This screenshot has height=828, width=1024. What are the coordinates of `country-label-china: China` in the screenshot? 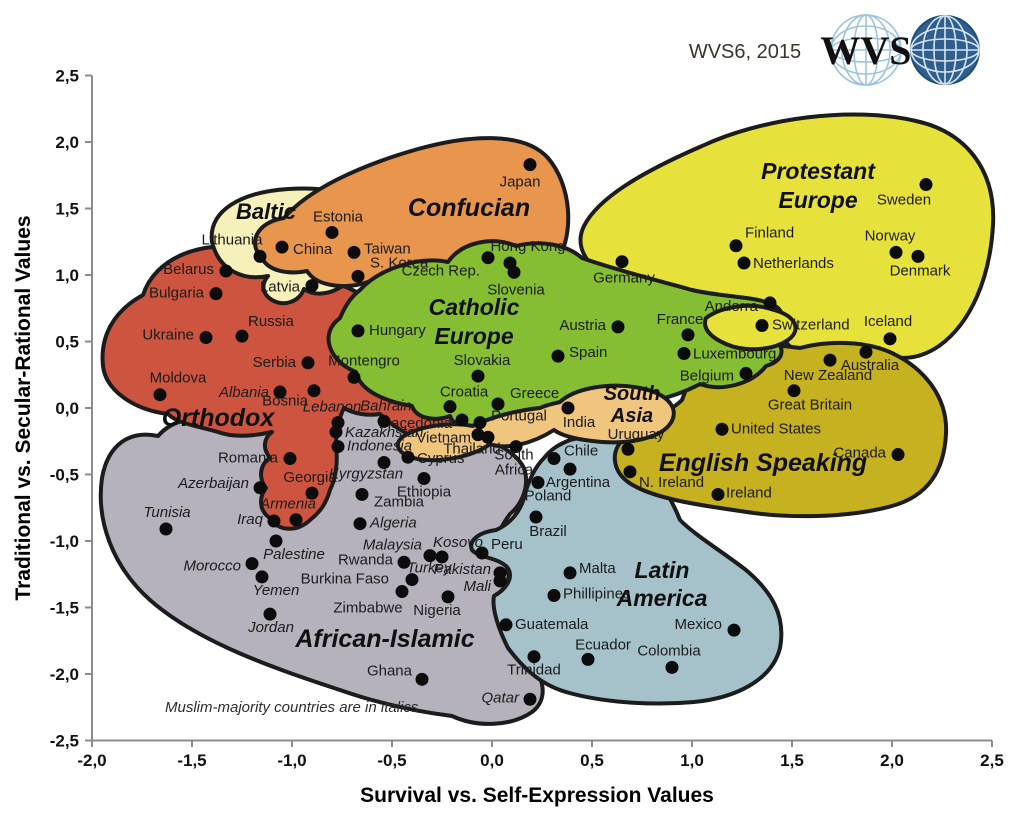 It's located at (313, 249).